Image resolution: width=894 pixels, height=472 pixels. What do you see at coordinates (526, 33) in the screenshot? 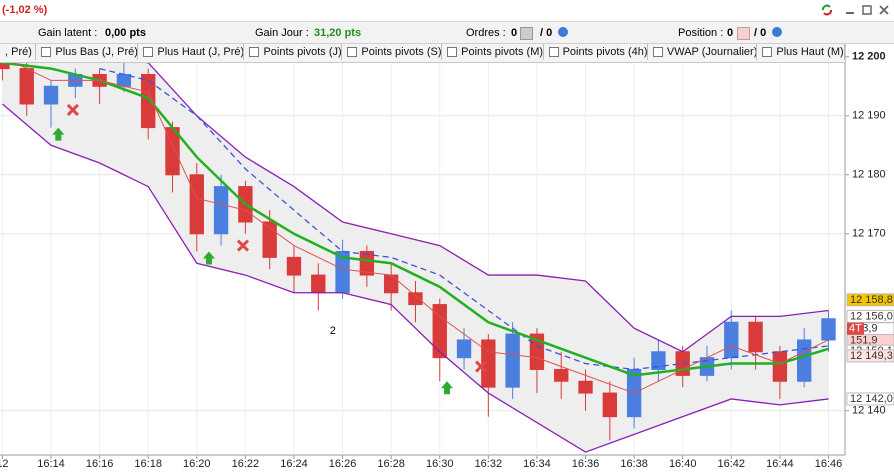
I see `order-icon` at bounding box center [526, 33].